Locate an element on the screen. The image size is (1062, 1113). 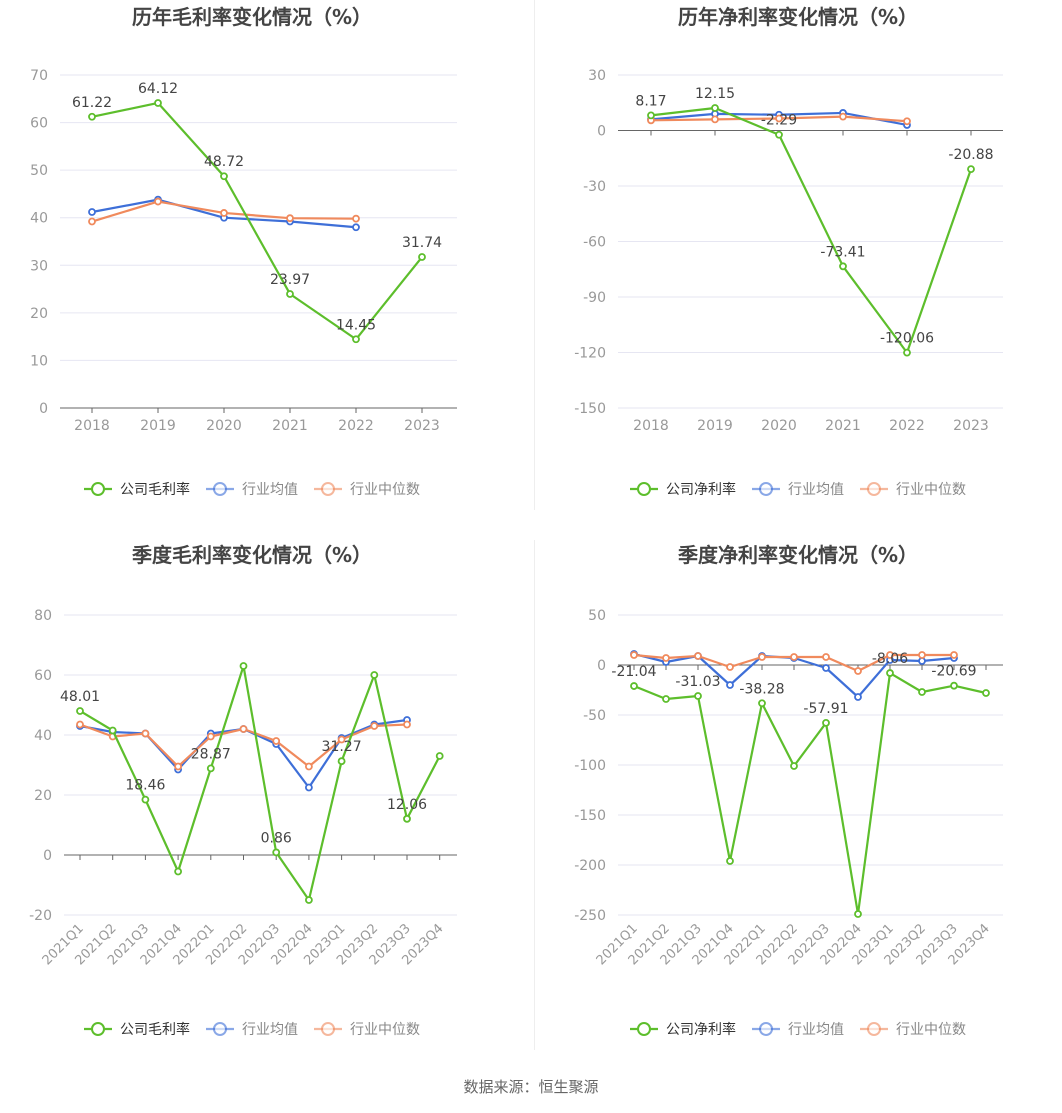
data-source-footer: 数据来源：恒生聚源 is located at coordinates (531, 1087).